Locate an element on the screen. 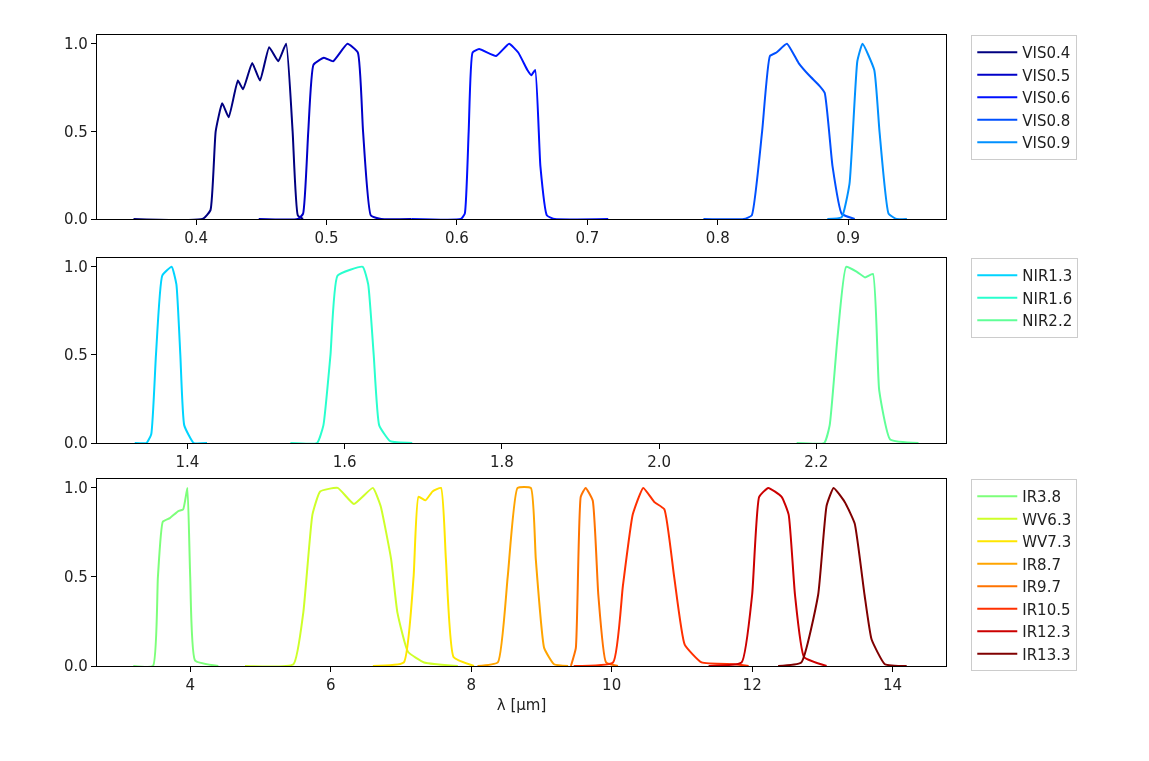 Image resolution: width=1149 pixels, height=761 pixels. legend-label: WV6.3 is located at coordinates (1047, 519).